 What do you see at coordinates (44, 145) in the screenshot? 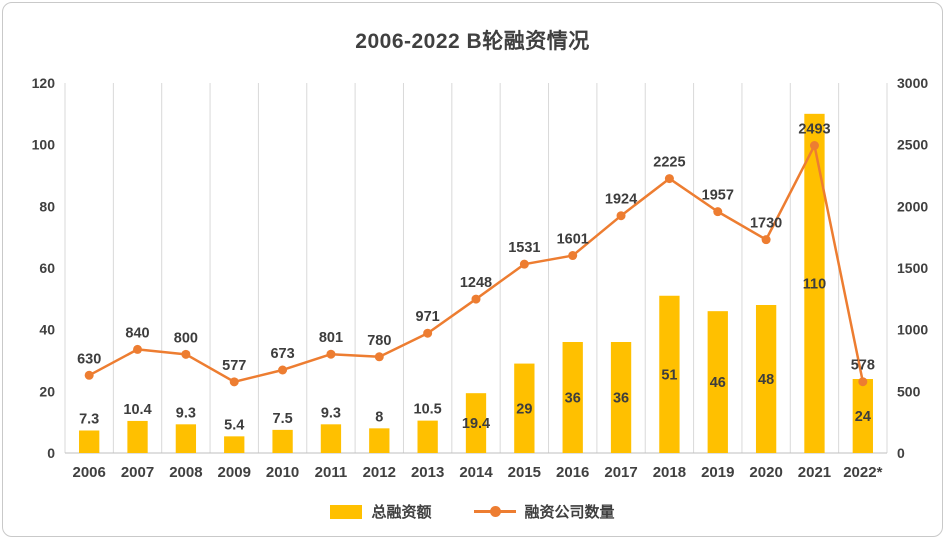
I see `left-axis-tick: 100` at bounding box center [44, 145].